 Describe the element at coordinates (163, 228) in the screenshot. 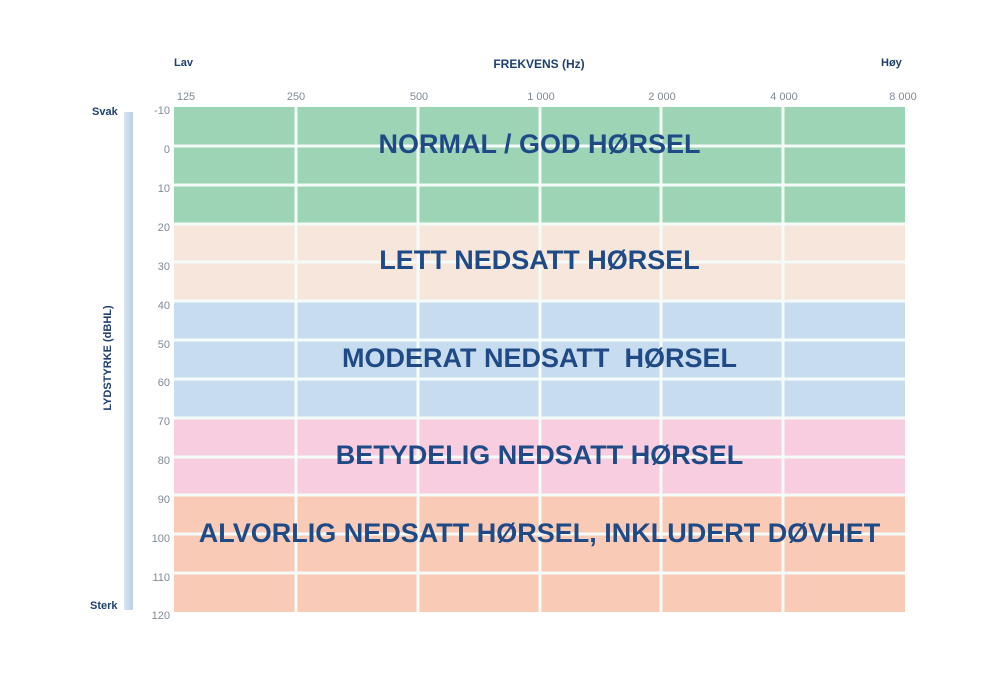

I see `y-tick: 20` at that location.